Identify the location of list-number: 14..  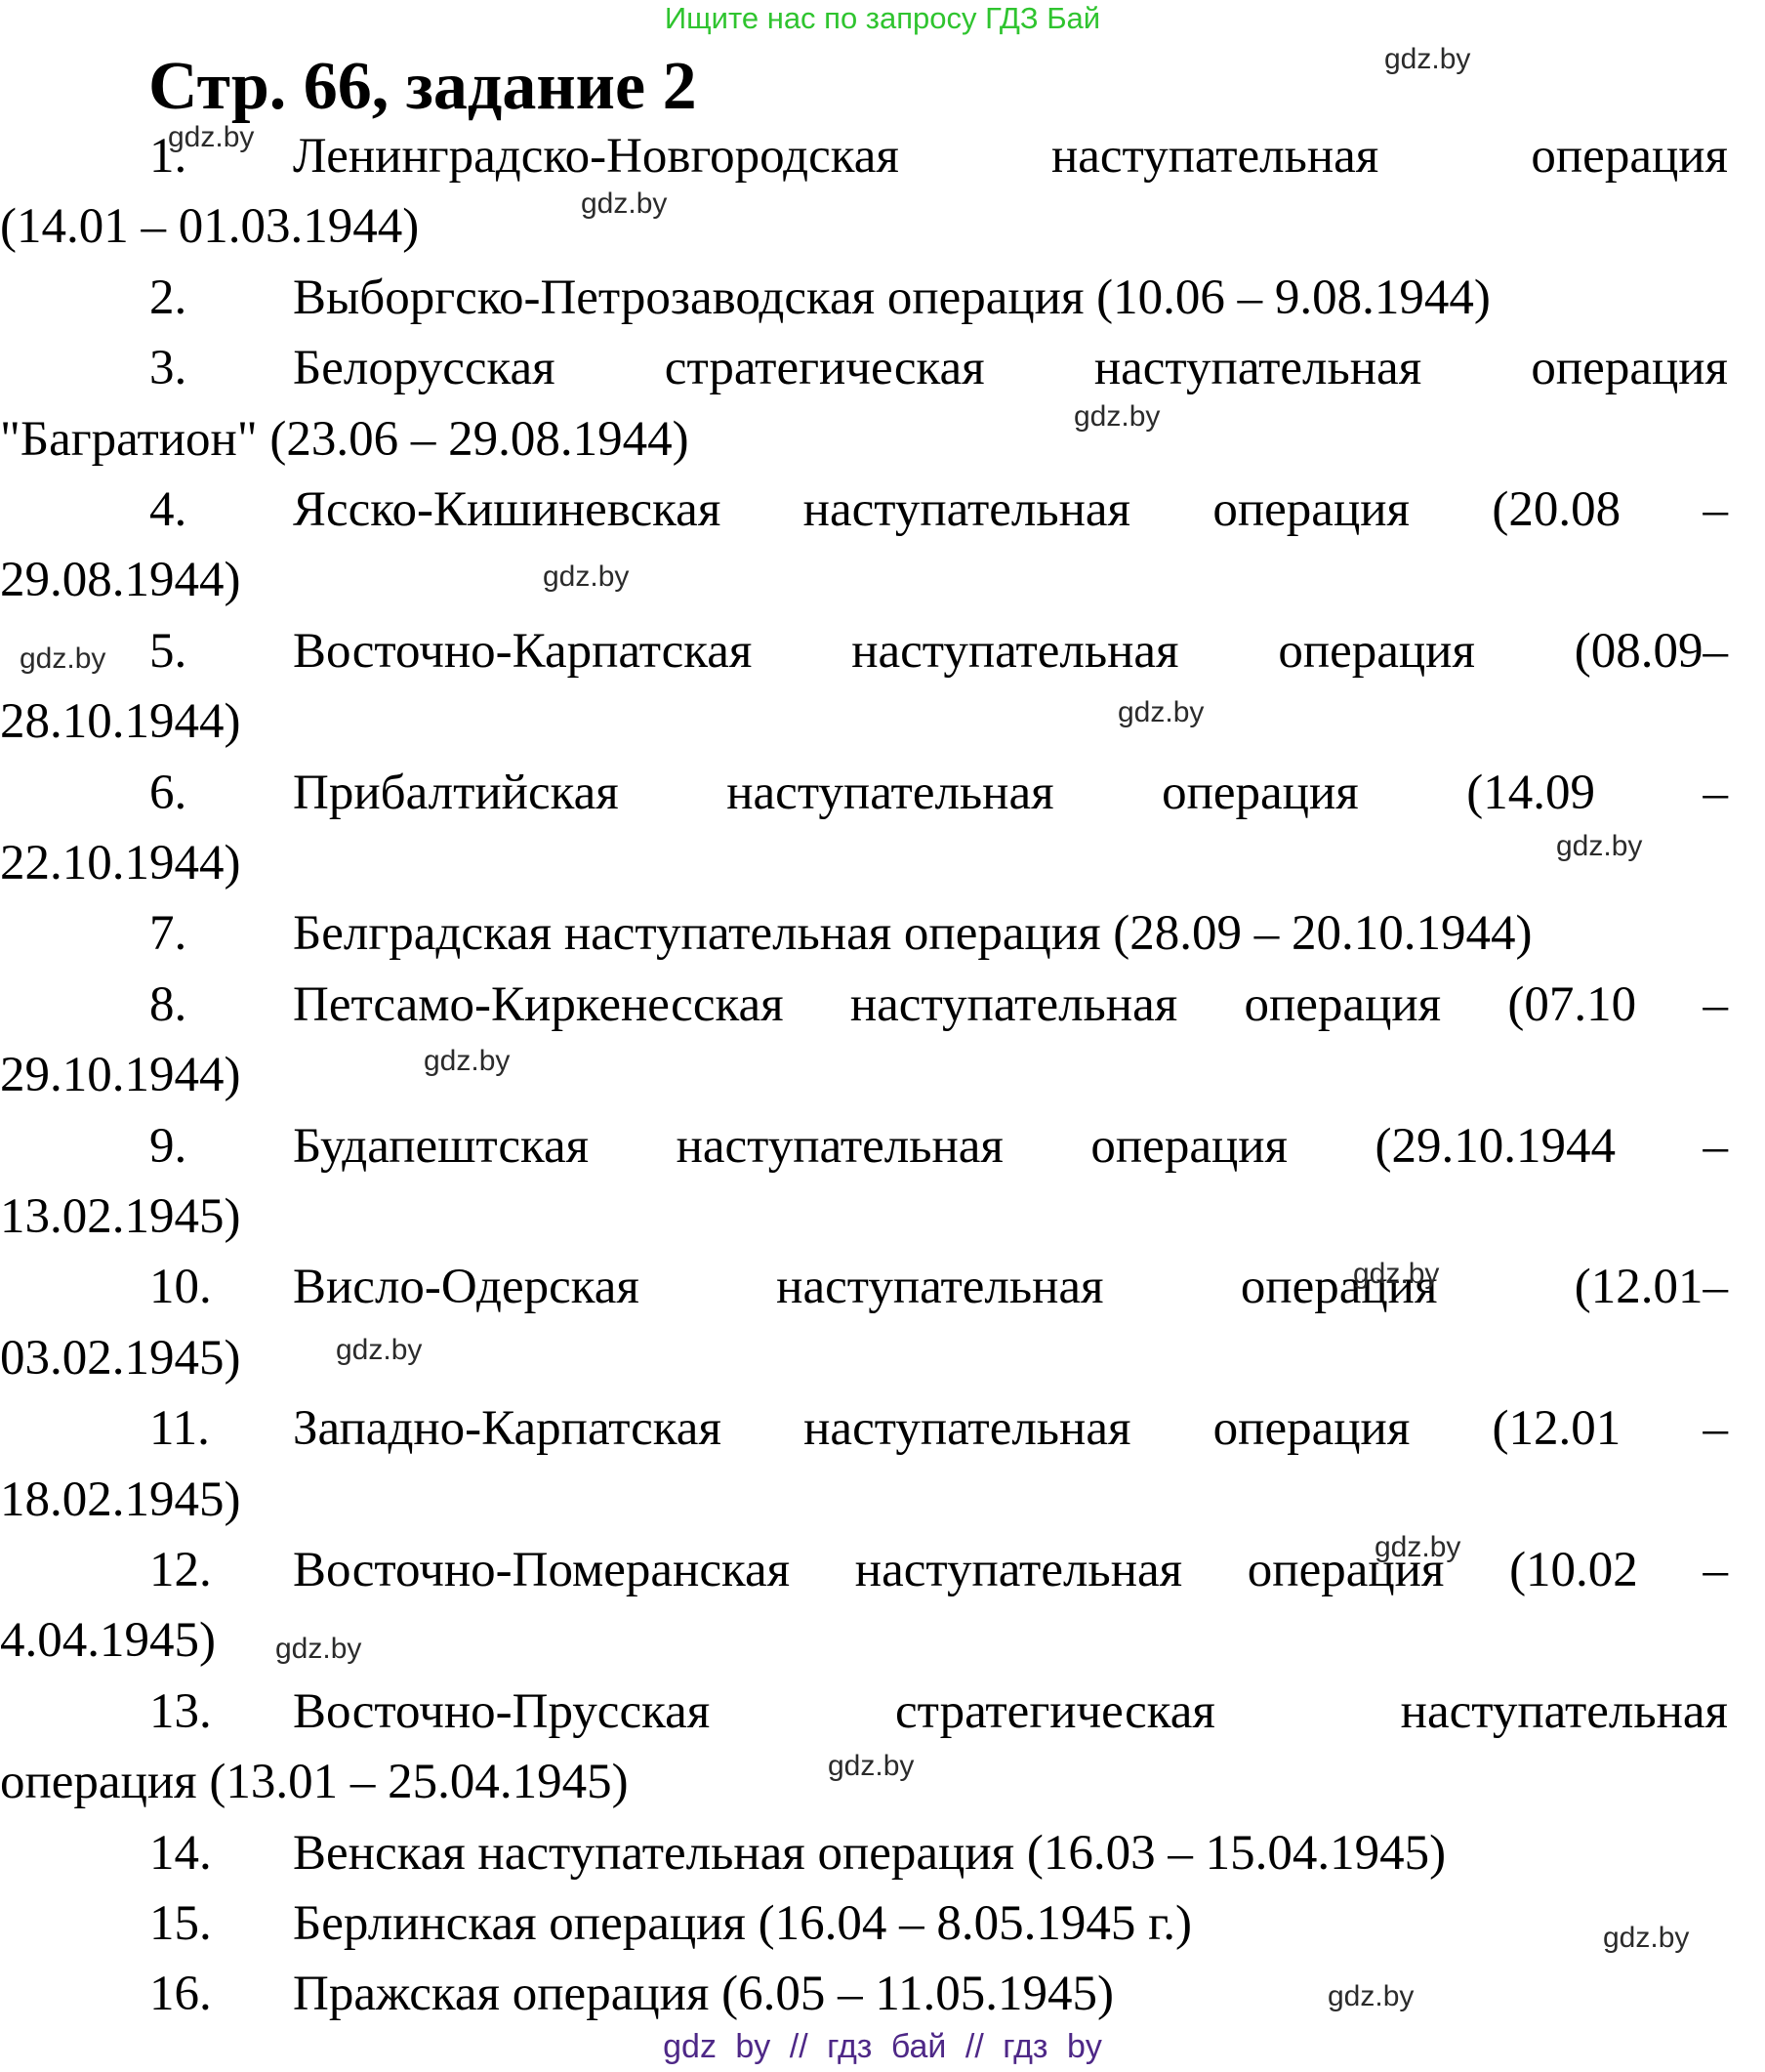
(180, 1853).